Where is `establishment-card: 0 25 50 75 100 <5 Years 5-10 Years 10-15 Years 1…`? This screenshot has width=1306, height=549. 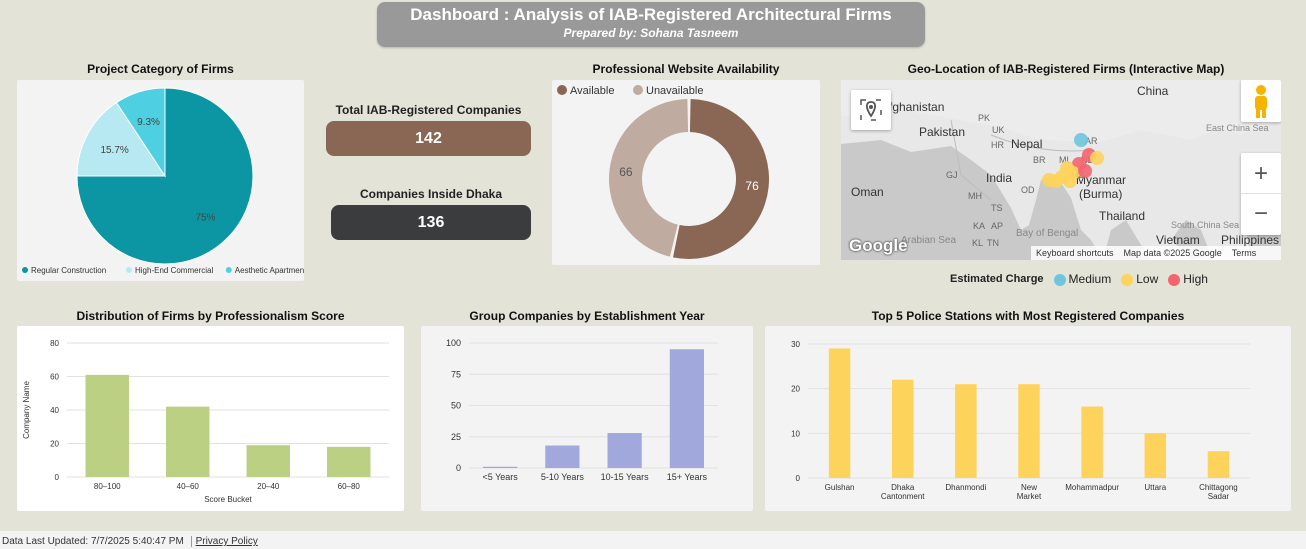 establishment-card: 0 25 50 75 100 <5 Years 5-10 Years 10-15 Years 1… is located at coordinates (587, 418).